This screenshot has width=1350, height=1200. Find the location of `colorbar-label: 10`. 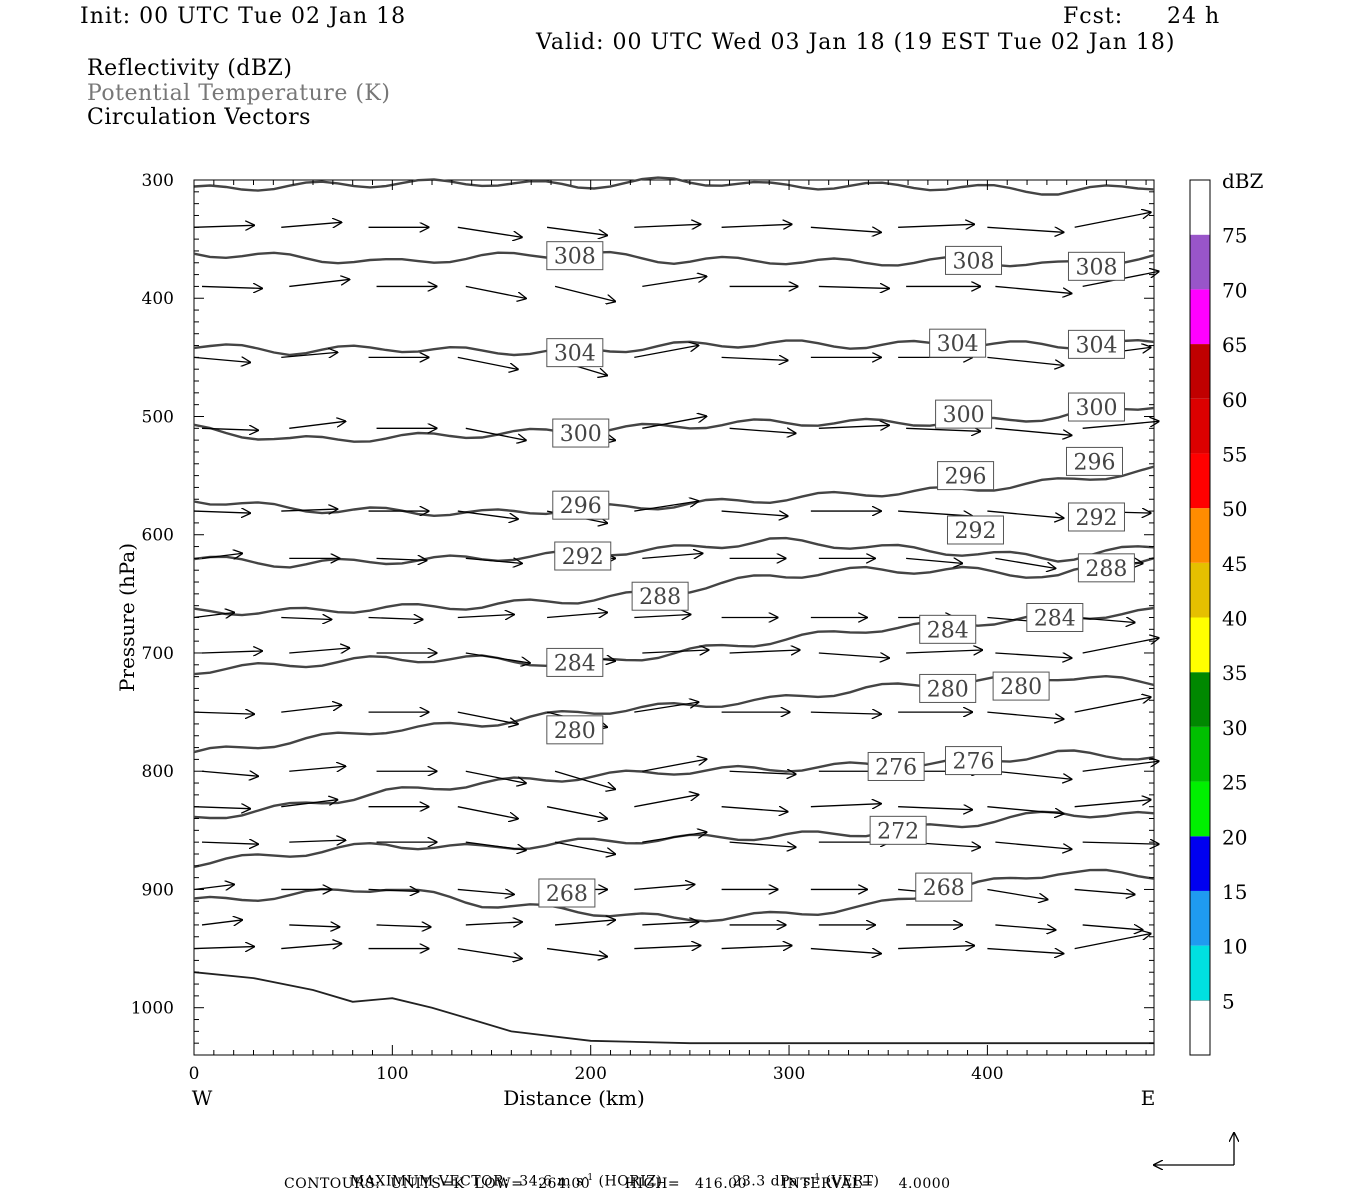

colorbar-label: 10 is located at coordinates (1234, 947).